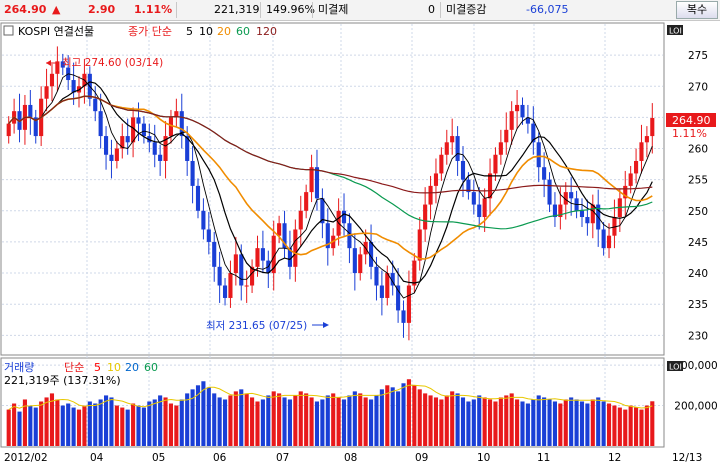  I want to click on date-label: 08, so click(350, 458).